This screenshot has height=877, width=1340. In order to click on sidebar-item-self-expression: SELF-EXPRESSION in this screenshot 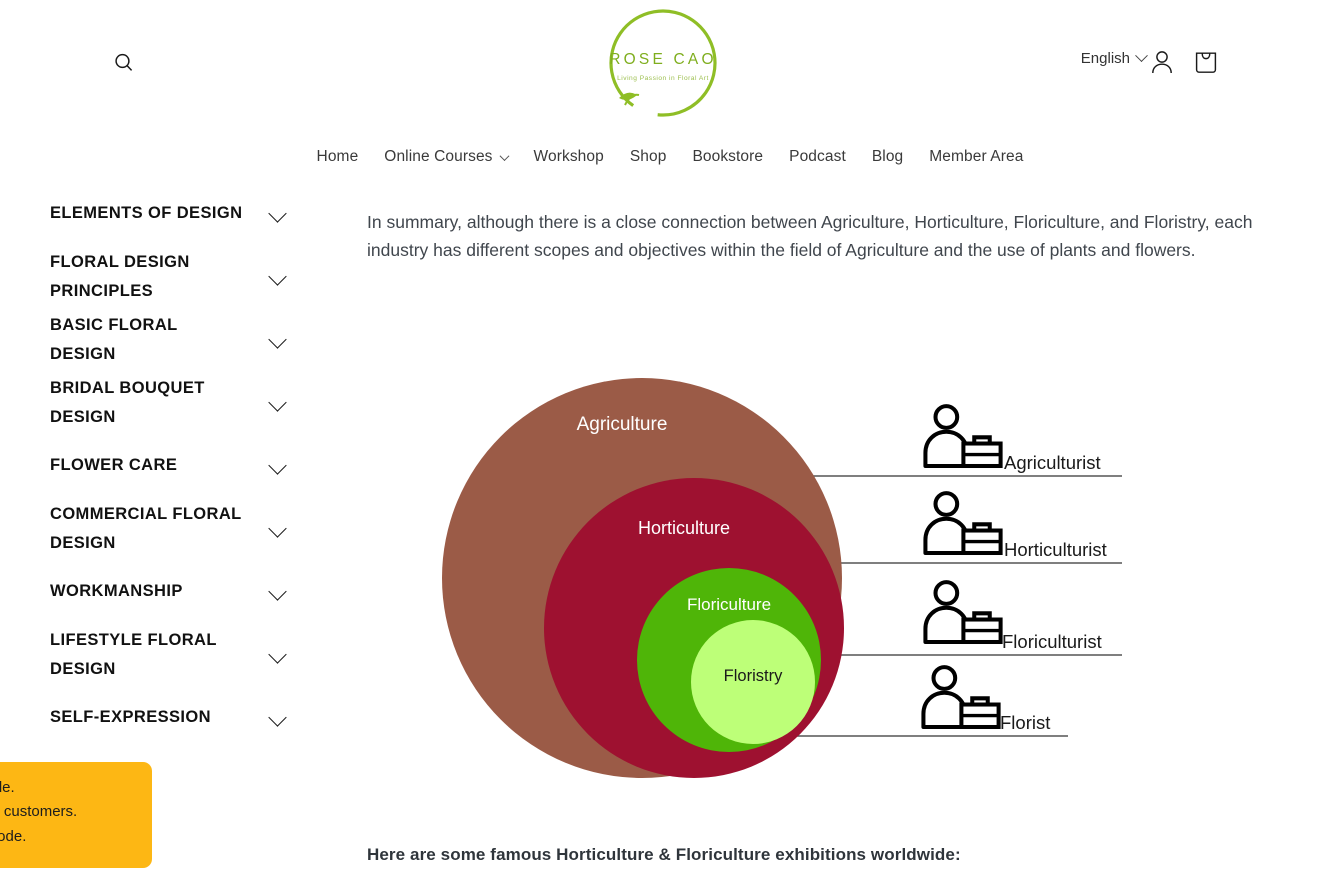, I will do `click(176, 717)`.